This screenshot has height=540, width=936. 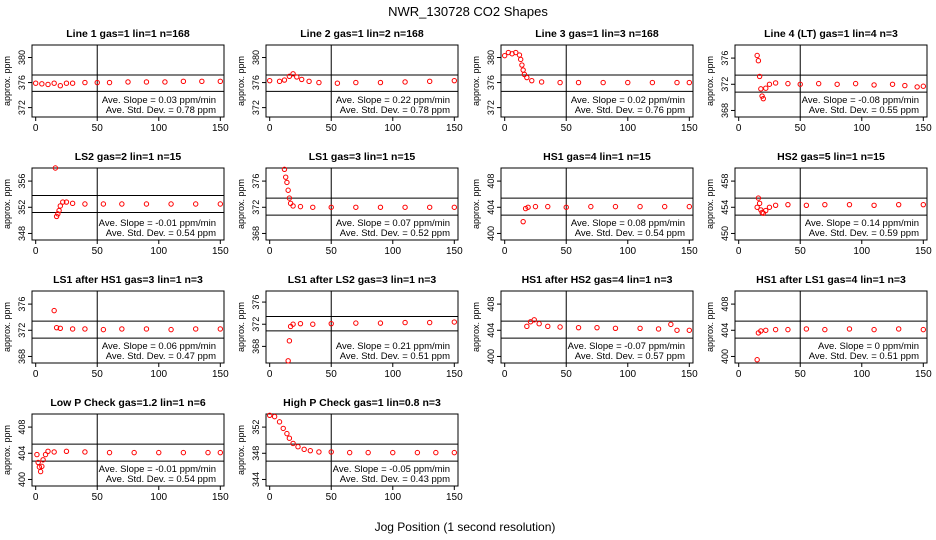 I want to click on panel-title: HS1 after HS2 gas=4 lin=1 n=3, so click(x=597, y=280).